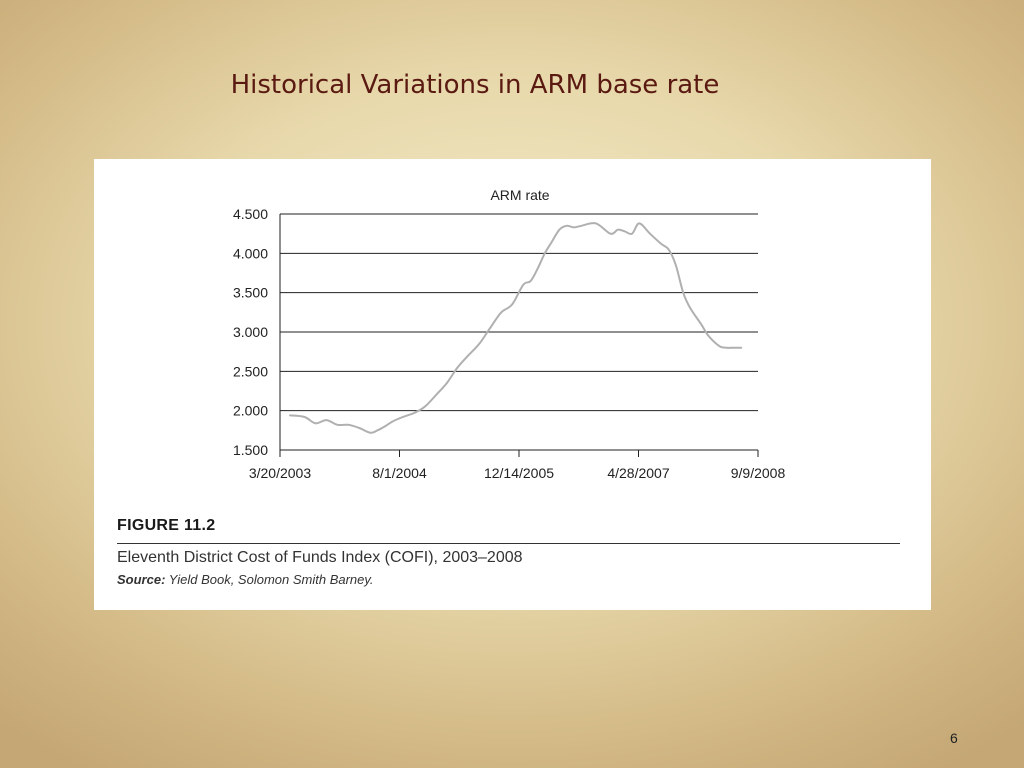 The height and width of the screenshot is (768, 1024). I want to click on y-tick-label: 4.000, so click(250, 253).